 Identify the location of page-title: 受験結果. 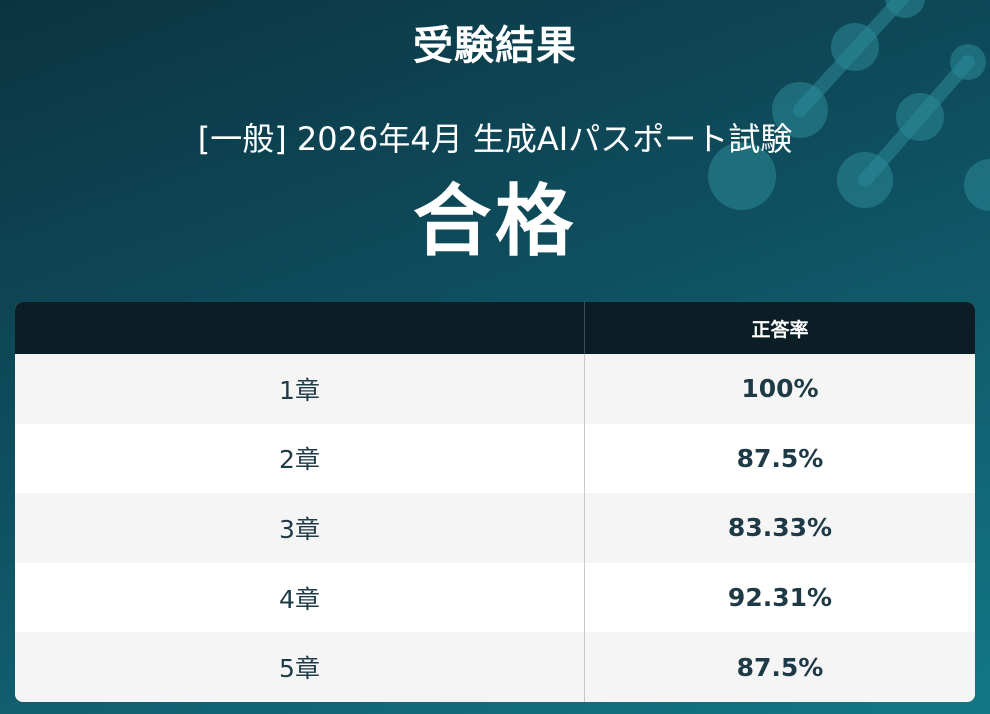
(495, 46).